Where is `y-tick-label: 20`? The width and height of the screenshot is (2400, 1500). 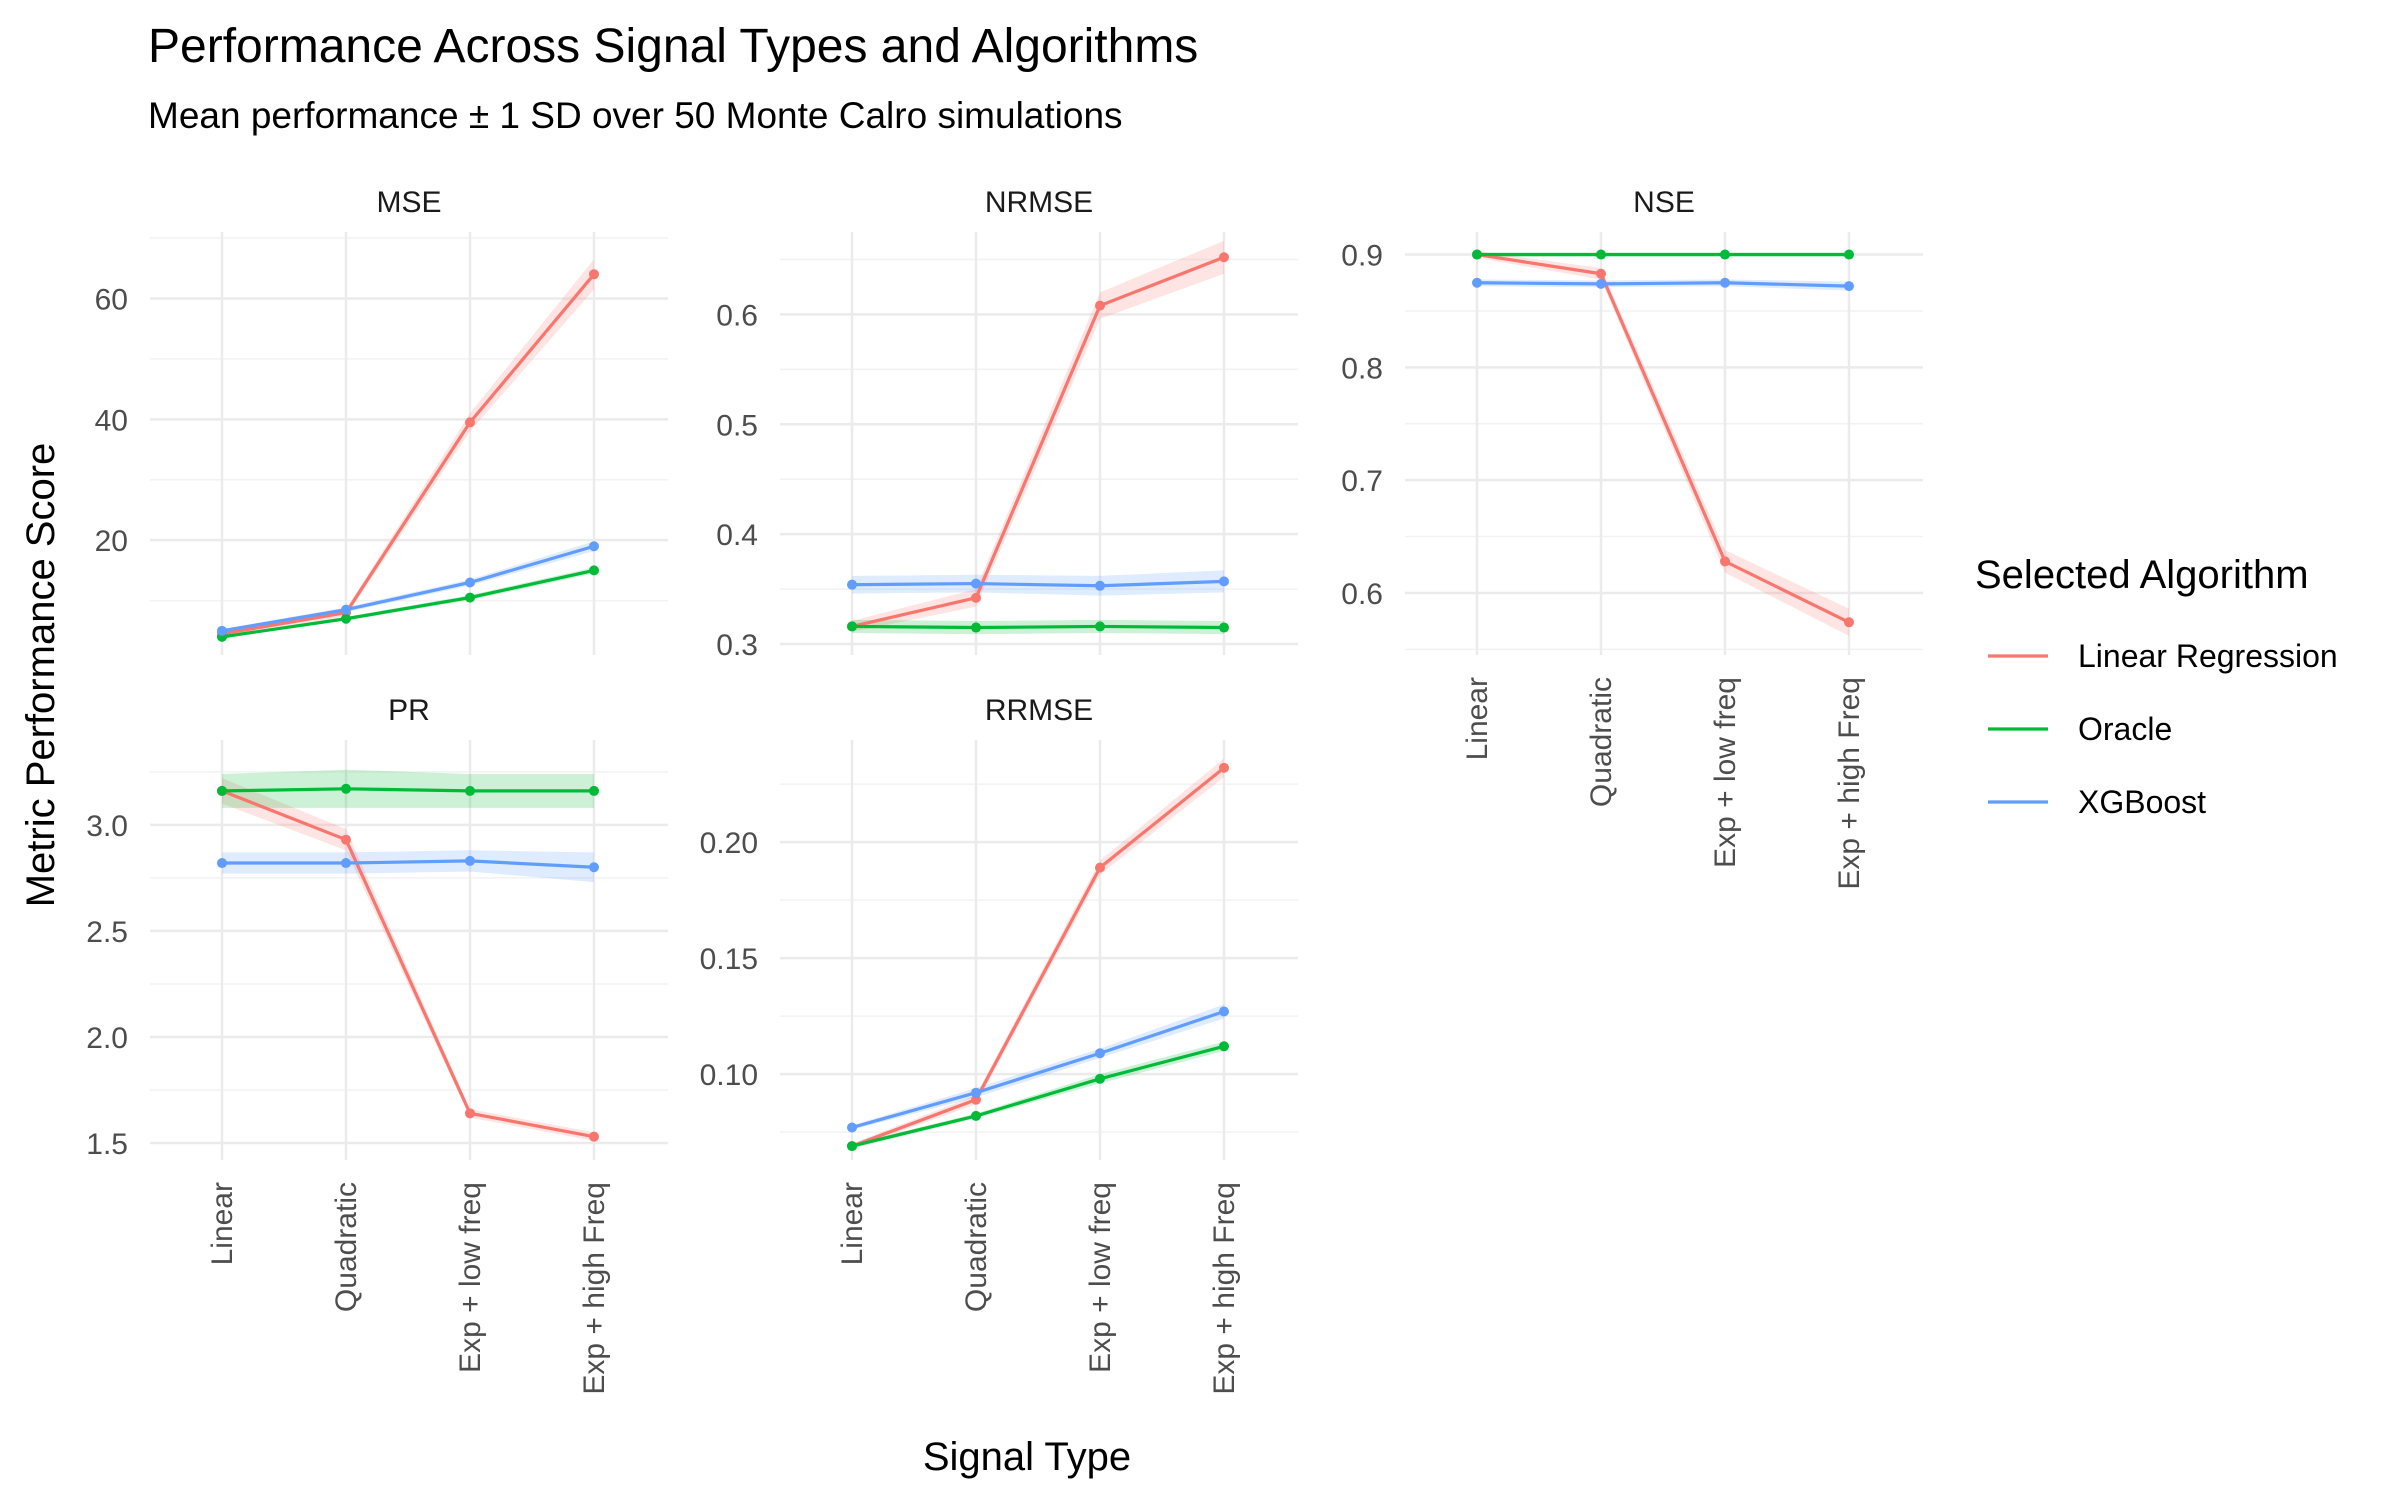 y-tick-label: 20 is located at coordinates (111, 541).